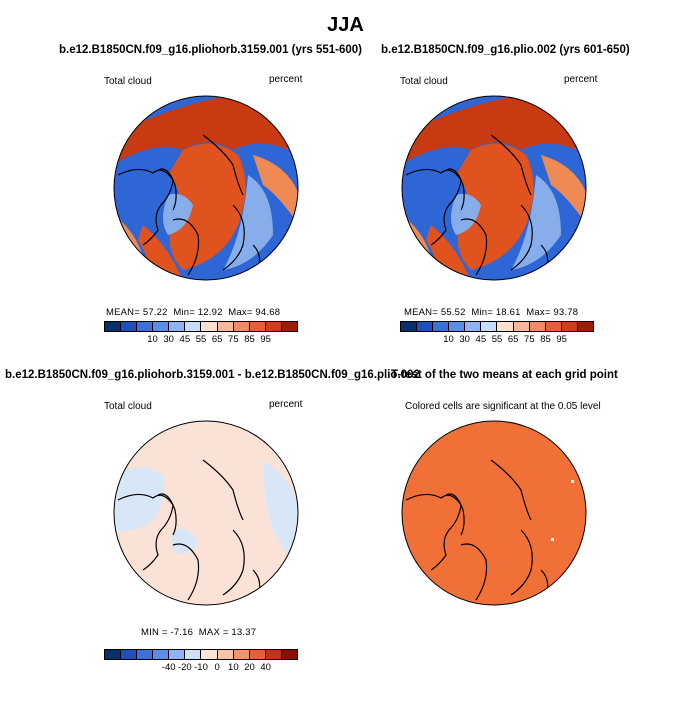 This screenshot has height=701, width=691. Describe the element at coordinates (280, 515) in the screenshot. I see `field-negative-asia` at that location.